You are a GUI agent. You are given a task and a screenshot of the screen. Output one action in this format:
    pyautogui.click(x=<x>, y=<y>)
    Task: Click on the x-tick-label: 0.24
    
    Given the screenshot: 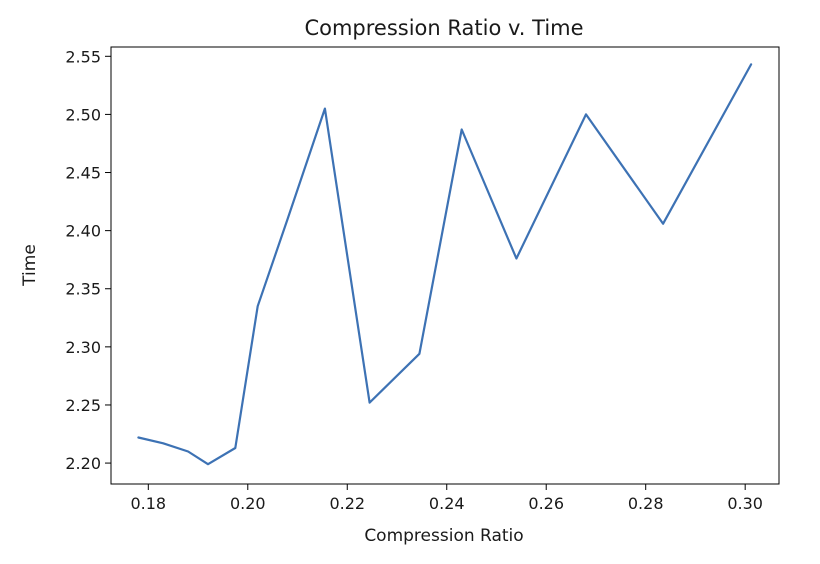 What is the action you would take?
    pyautogui.click(x=447, y=503)
    